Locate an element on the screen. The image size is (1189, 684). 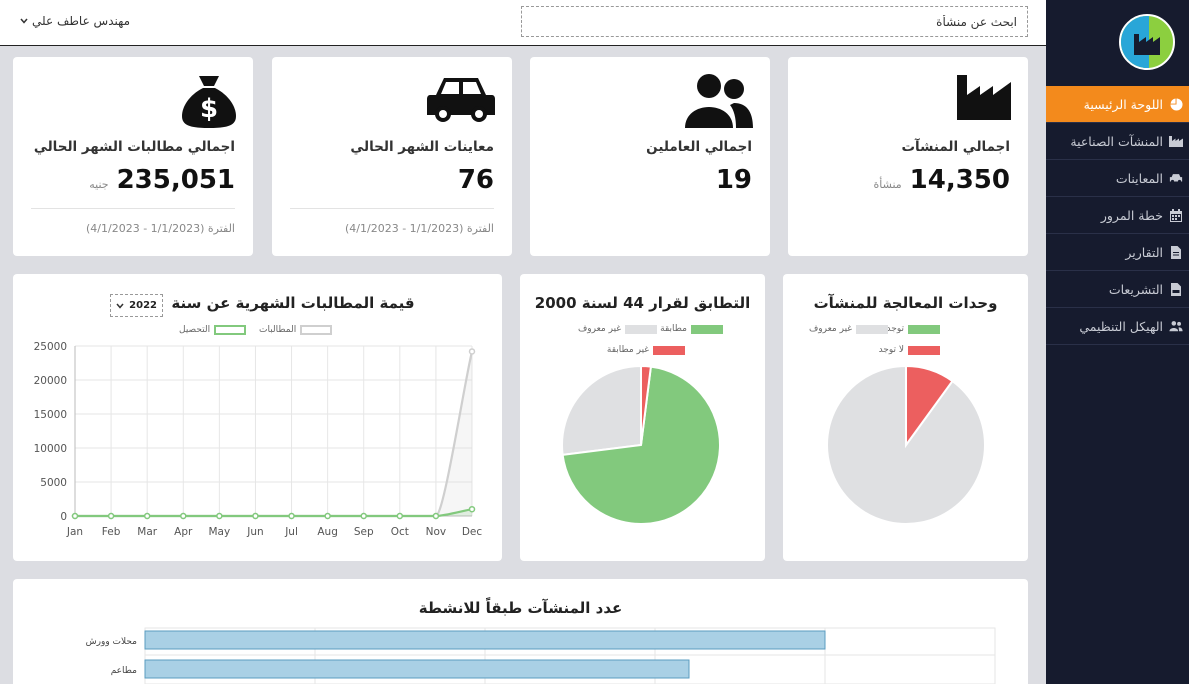
x-tick-label: Dec is located at coordinates (472, 532).